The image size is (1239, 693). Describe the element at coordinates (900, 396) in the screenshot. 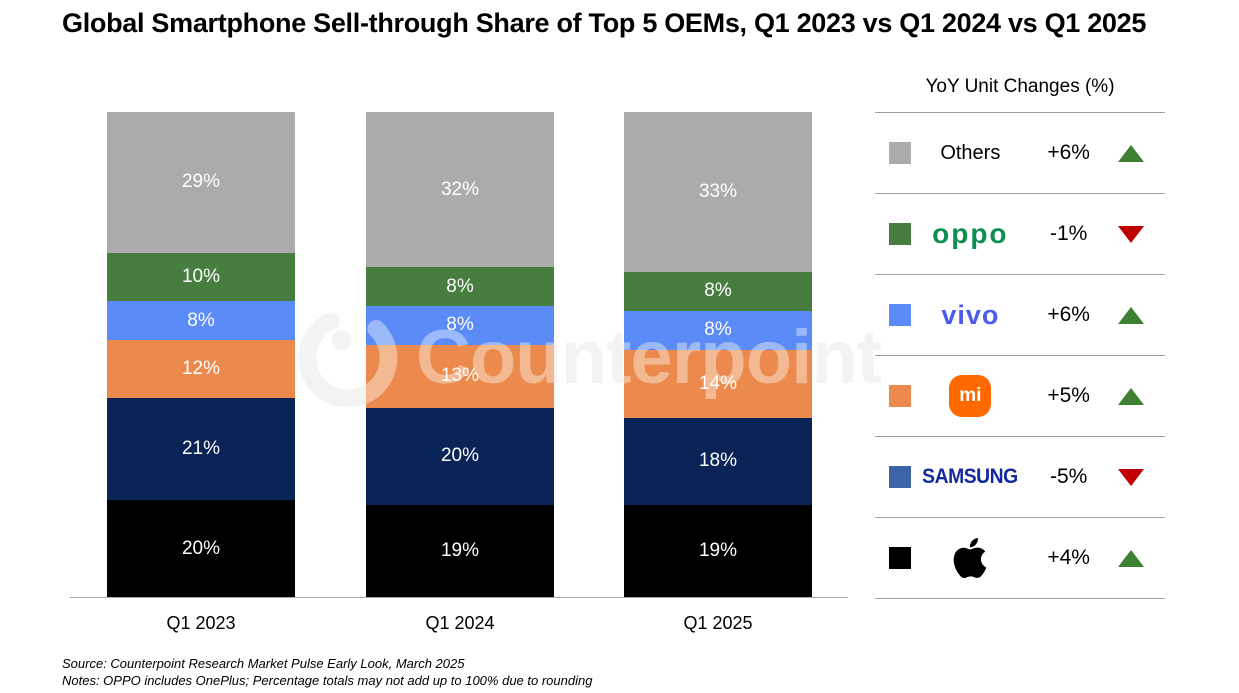

I see `xiaomi-color-swatch` at that location.